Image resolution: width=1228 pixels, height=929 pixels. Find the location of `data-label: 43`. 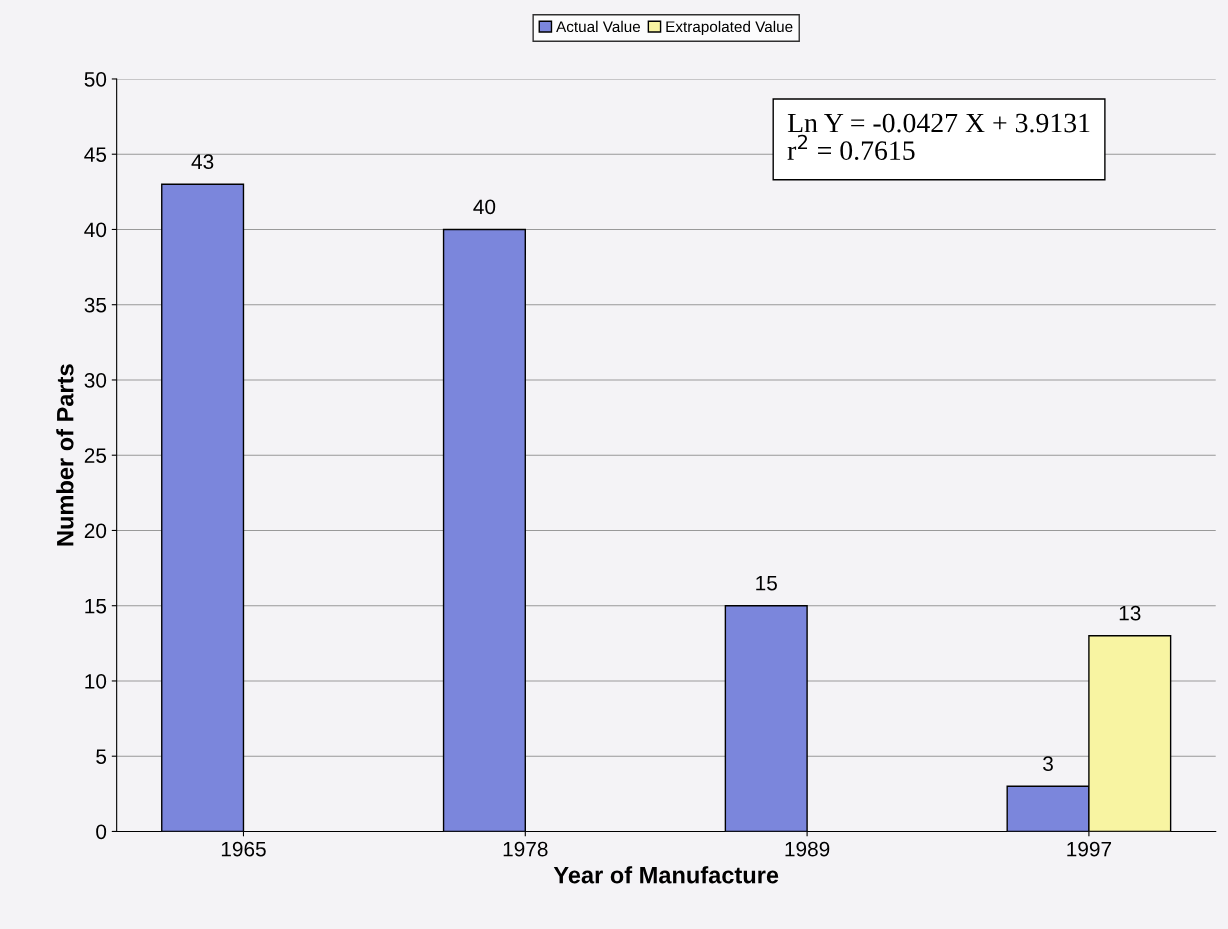

data-label: 43 is located at coordinates (202, 162).